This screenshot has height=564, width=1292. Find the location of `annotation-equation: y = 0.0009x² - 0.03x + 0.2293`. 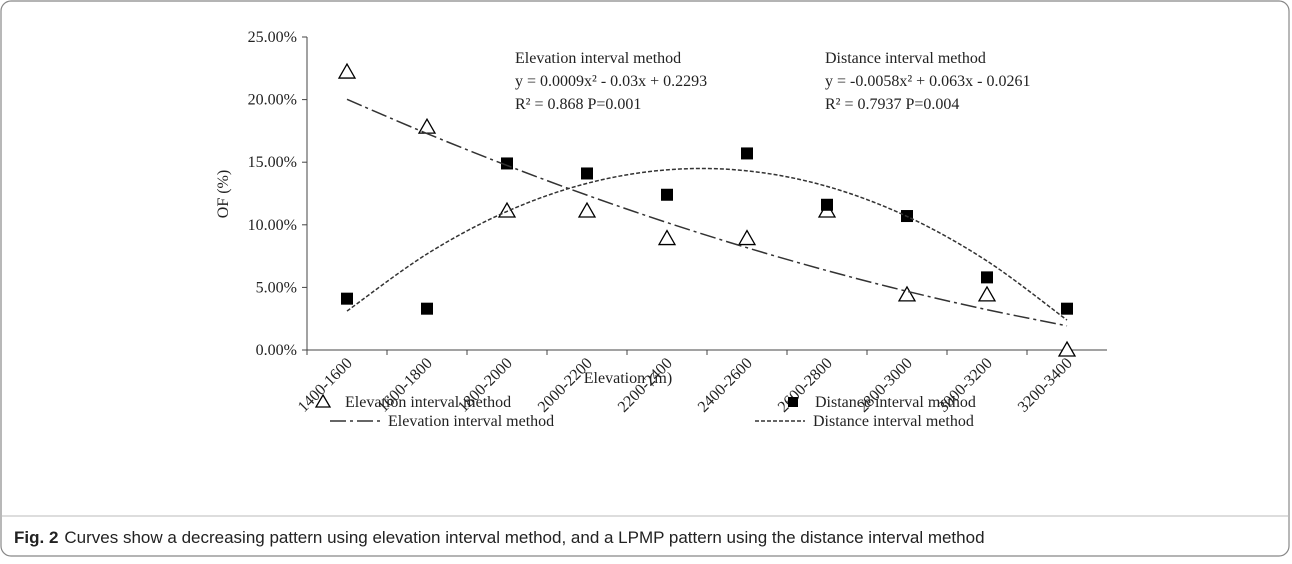

annotation-equation: y = 0.0009x² - 0.03x + 0.2293 is located at coordinates (611, 81).